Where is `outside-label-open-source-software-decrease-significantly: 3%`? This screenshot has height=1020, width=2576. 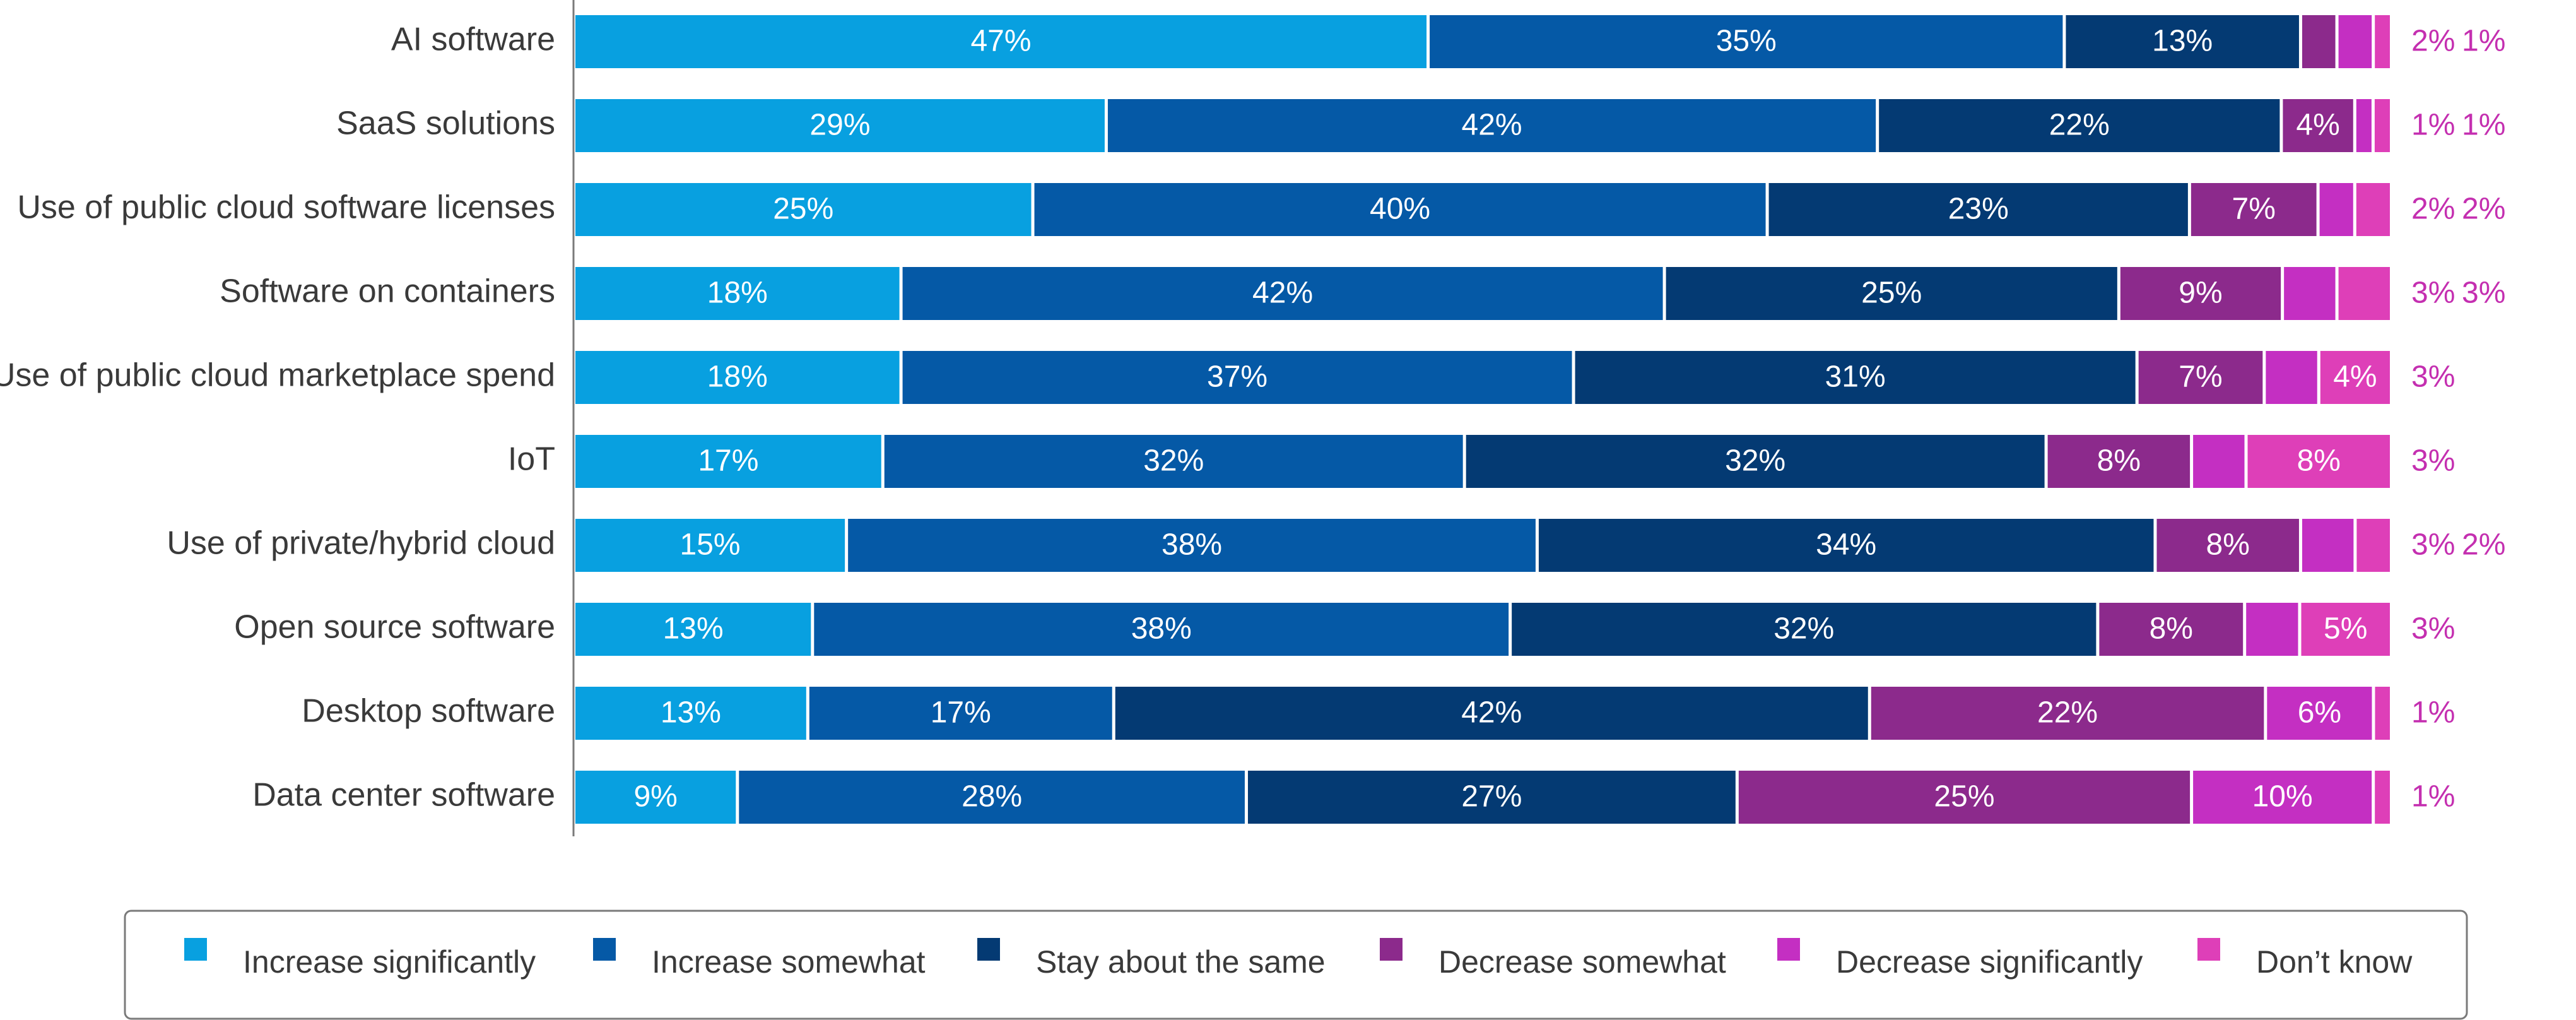
outside-label-open-source-software-decrease-significantly: 3% is located at coordinates (2433, 629).